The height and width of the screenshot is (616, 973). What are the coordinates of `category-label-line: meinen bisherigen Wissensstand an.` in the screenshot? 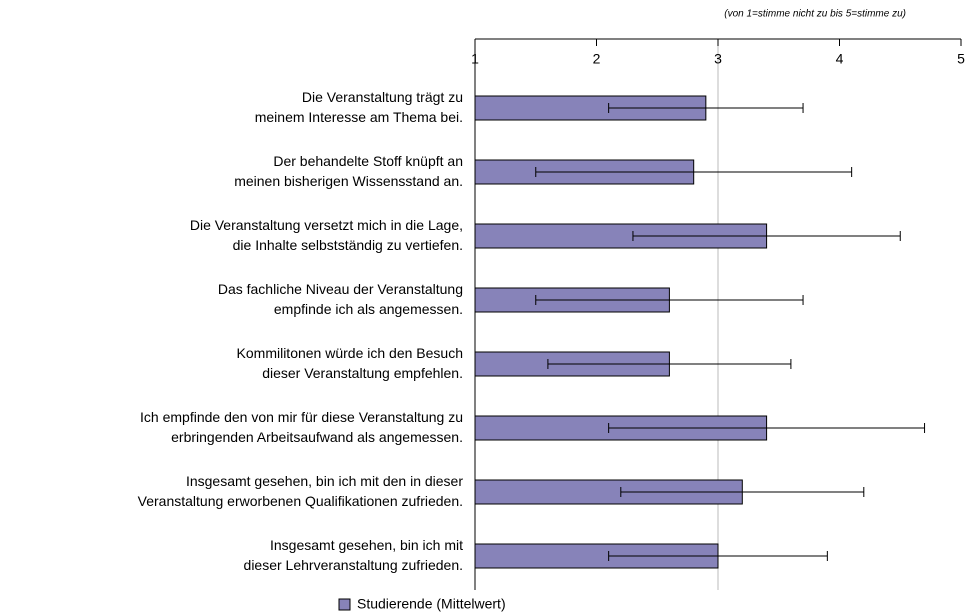 It's located at (348, 181).